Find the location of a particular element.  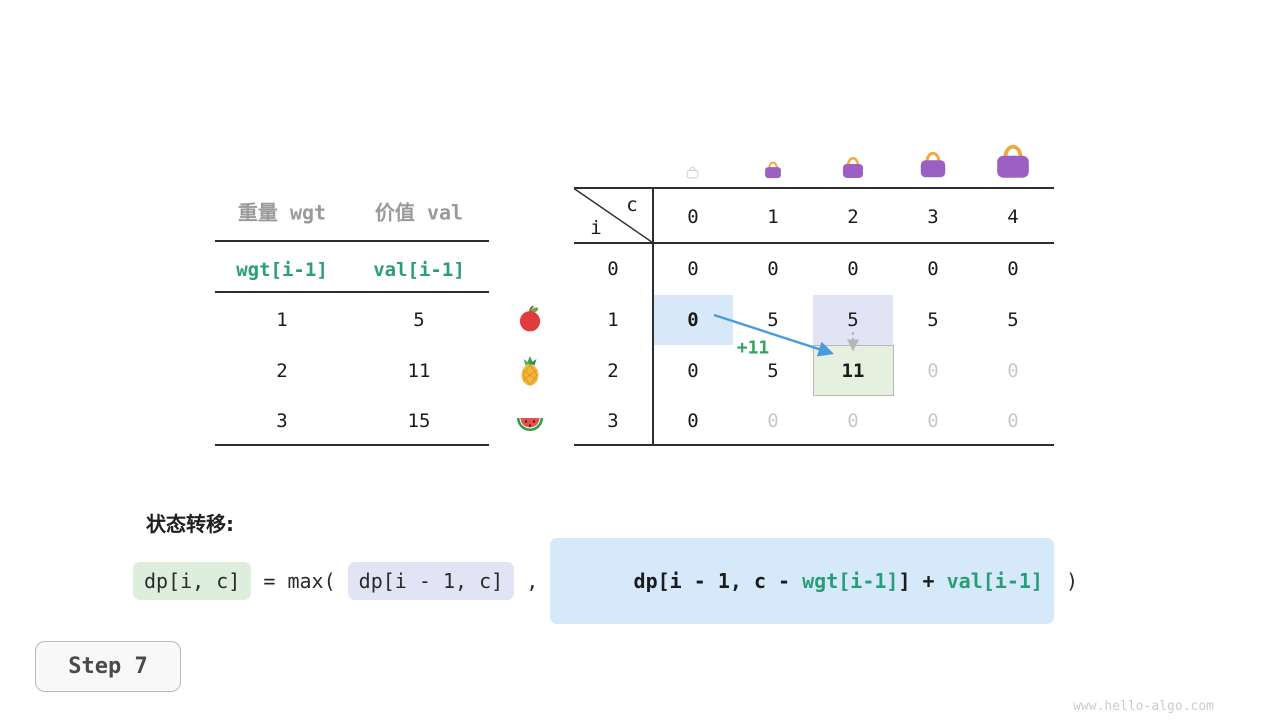

plus-value-label: +11 is located at coordinates (753, 348).